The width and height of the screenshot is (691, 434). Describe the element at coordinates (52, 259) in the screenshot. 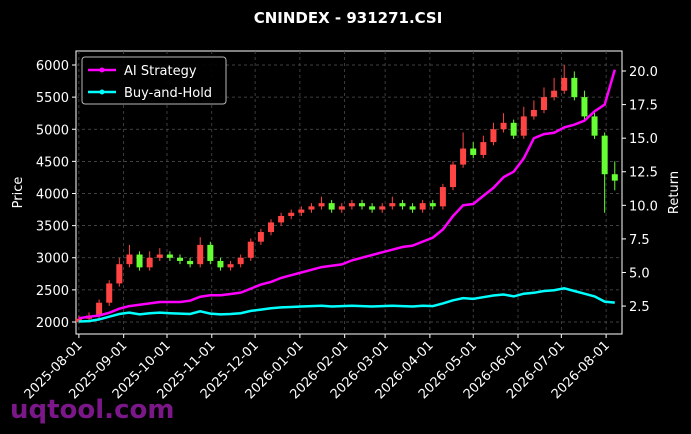

I see `y-tick-label: 3000` at that location.